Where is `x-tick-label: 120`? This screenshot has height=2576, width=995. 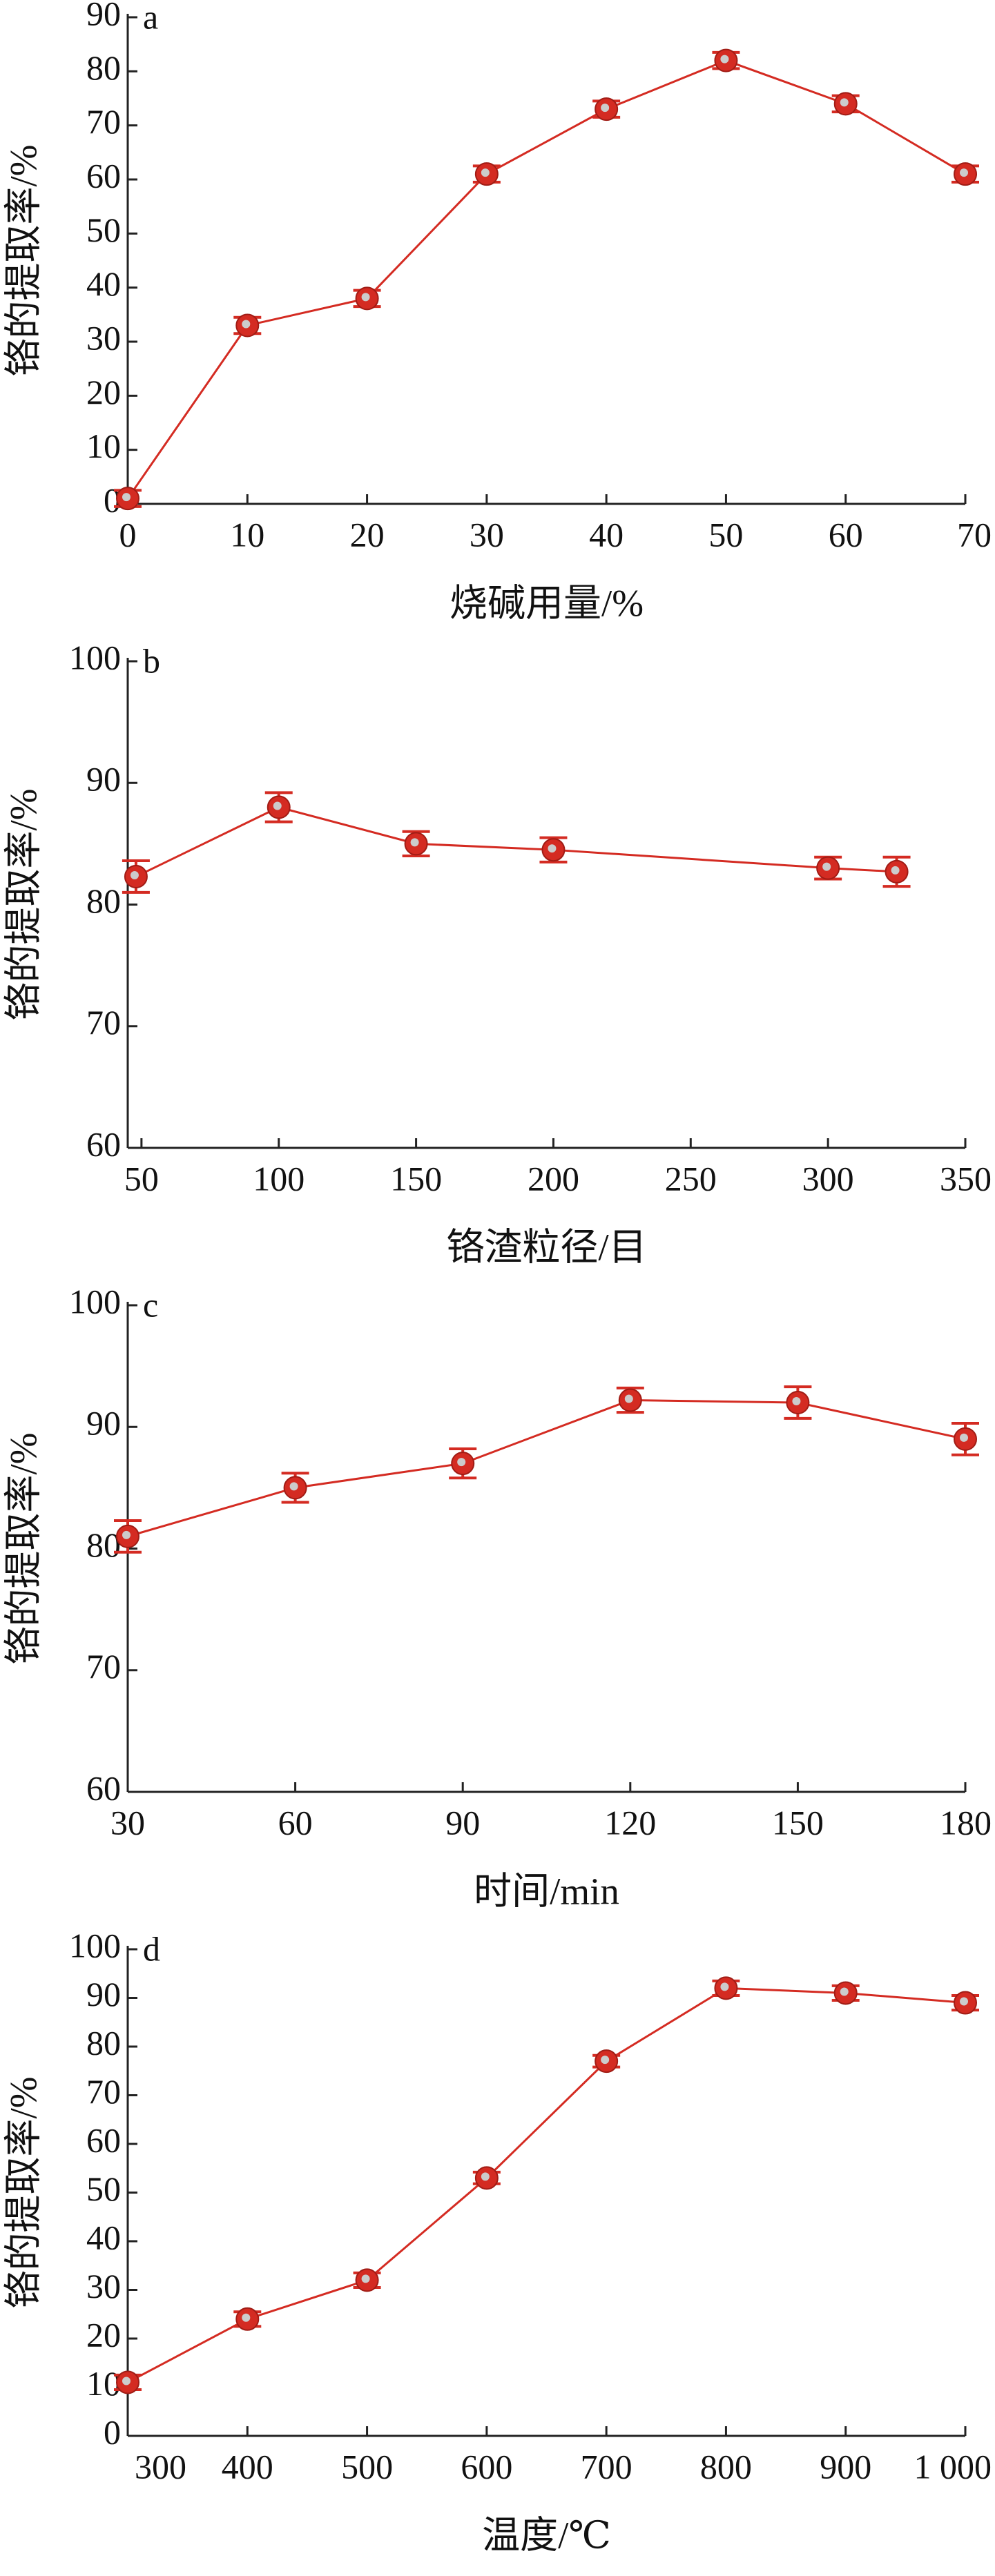 x-tick-label: 120 is located at coordinates (630, 1822).